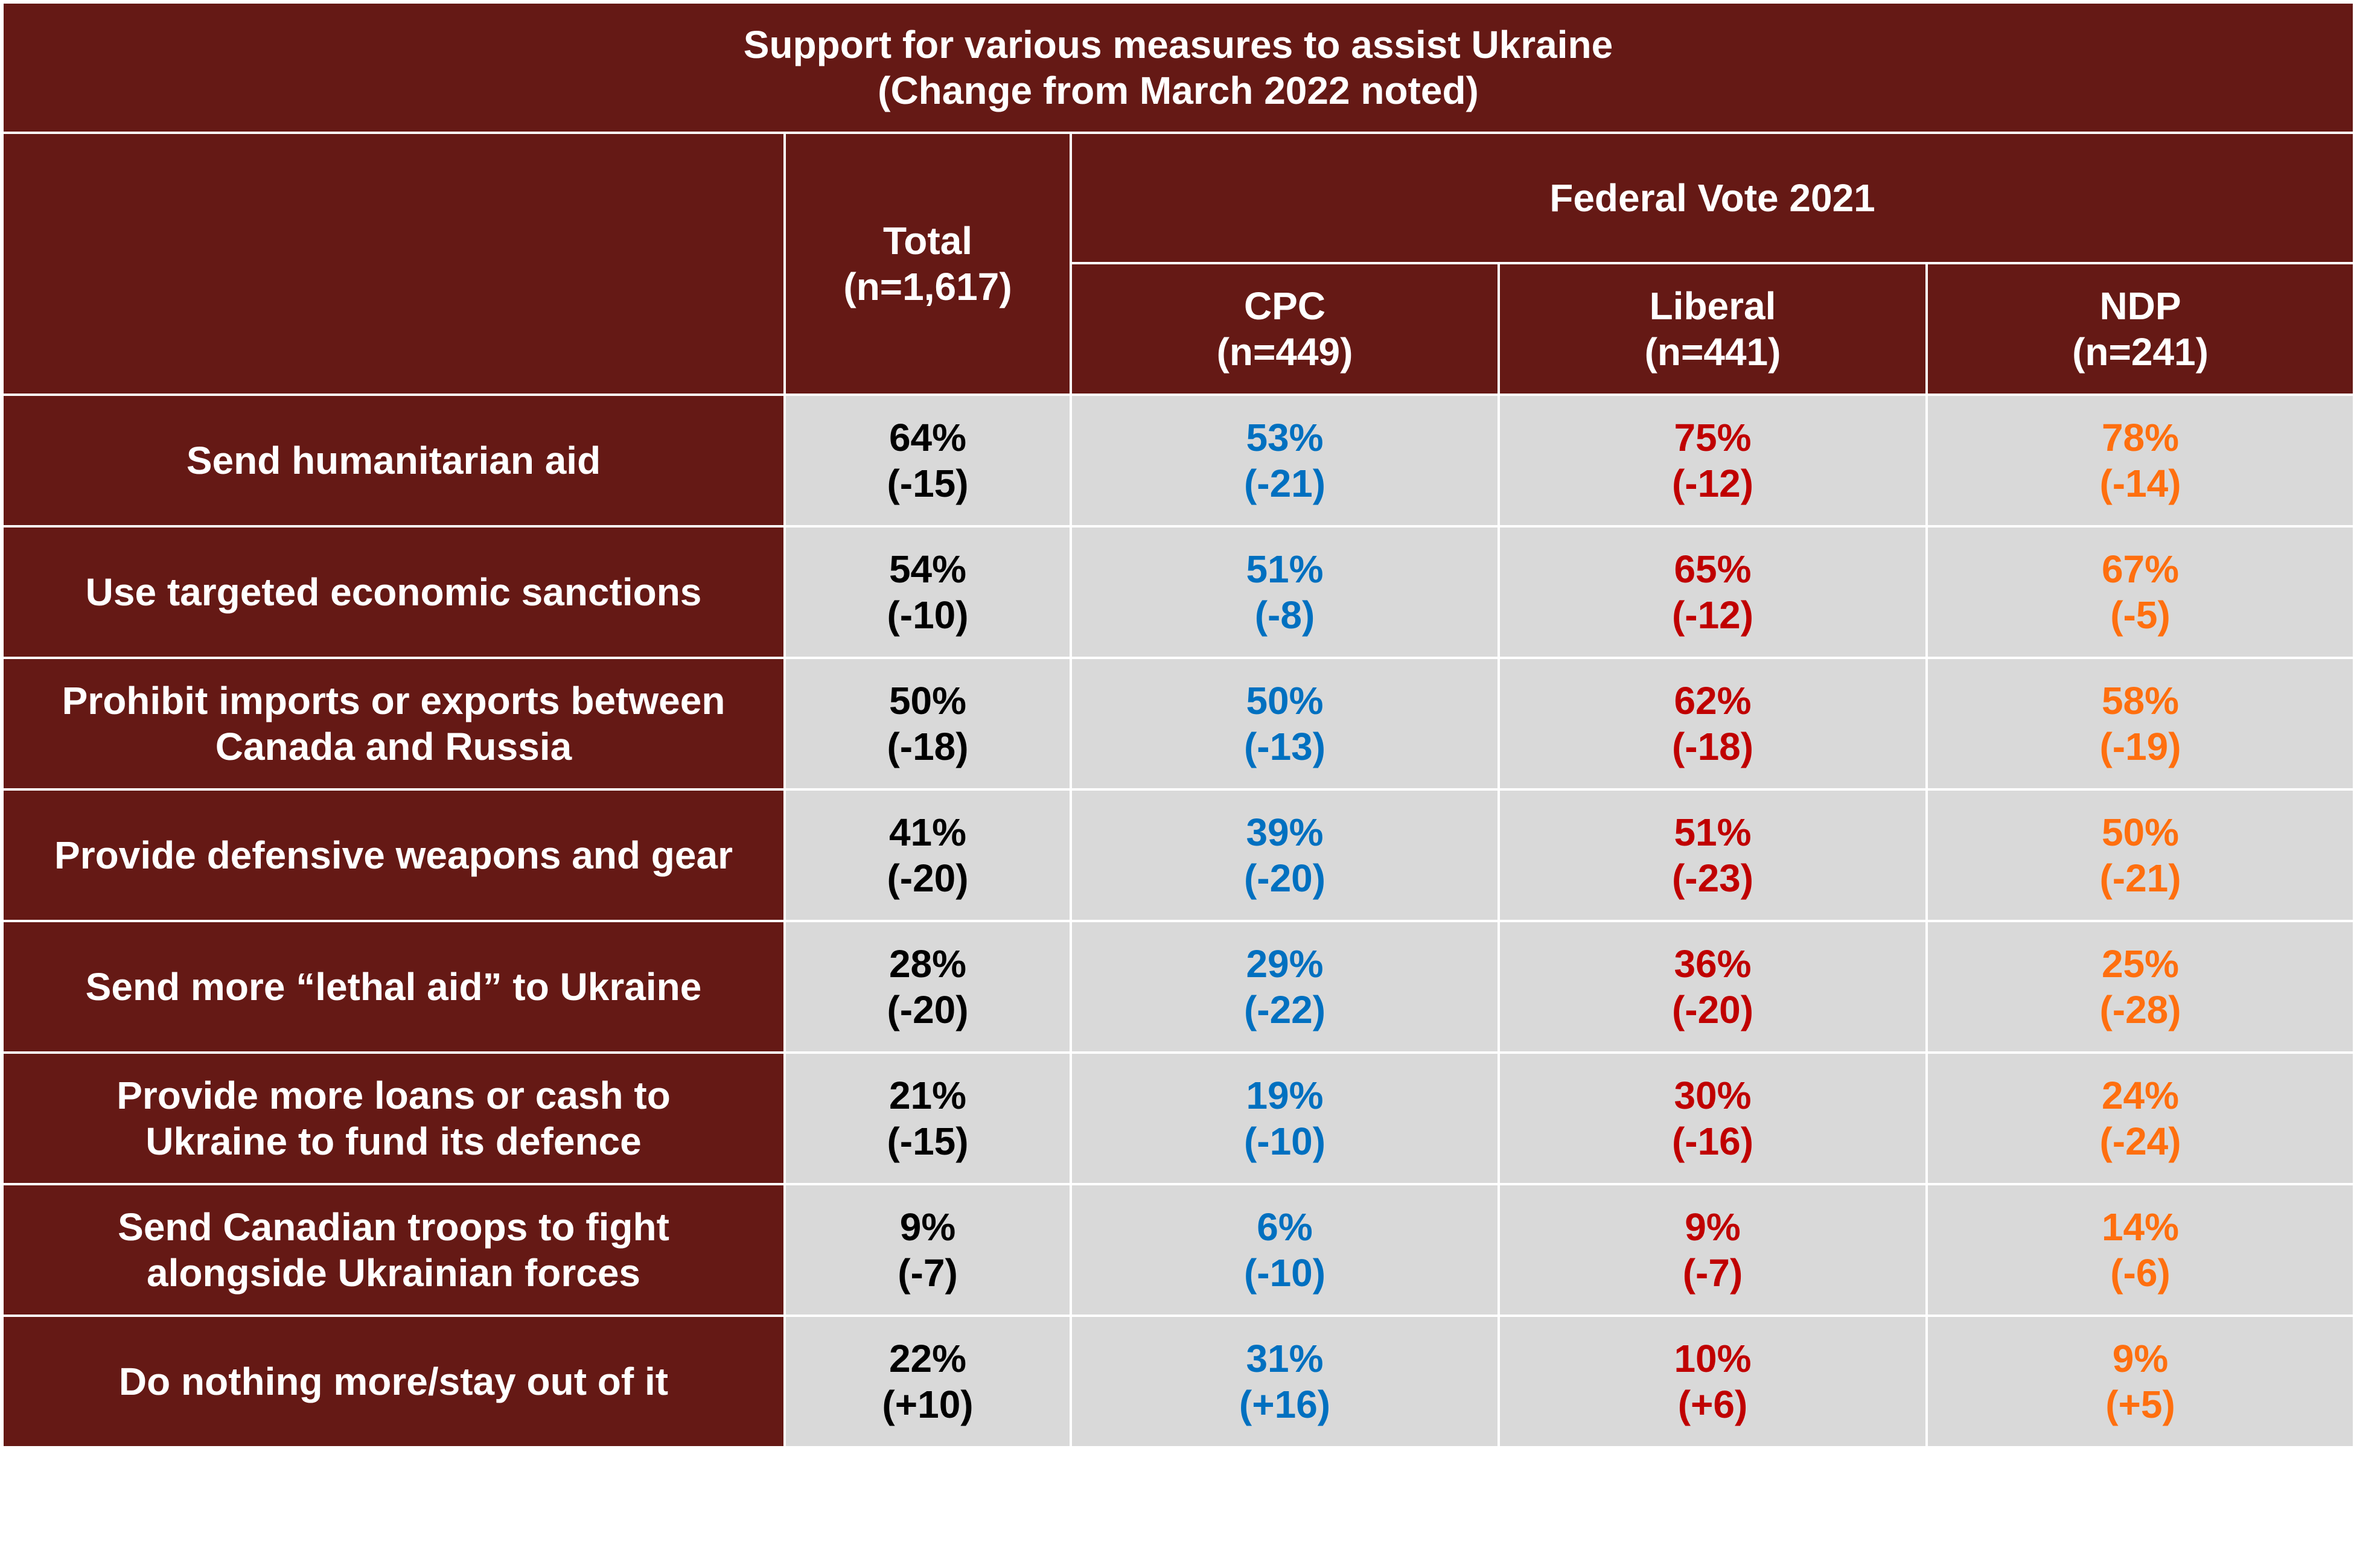 This screenshot has width=2354, height=1568. I want to click on row-label-line: Canada and Russia, so click(393, 746).